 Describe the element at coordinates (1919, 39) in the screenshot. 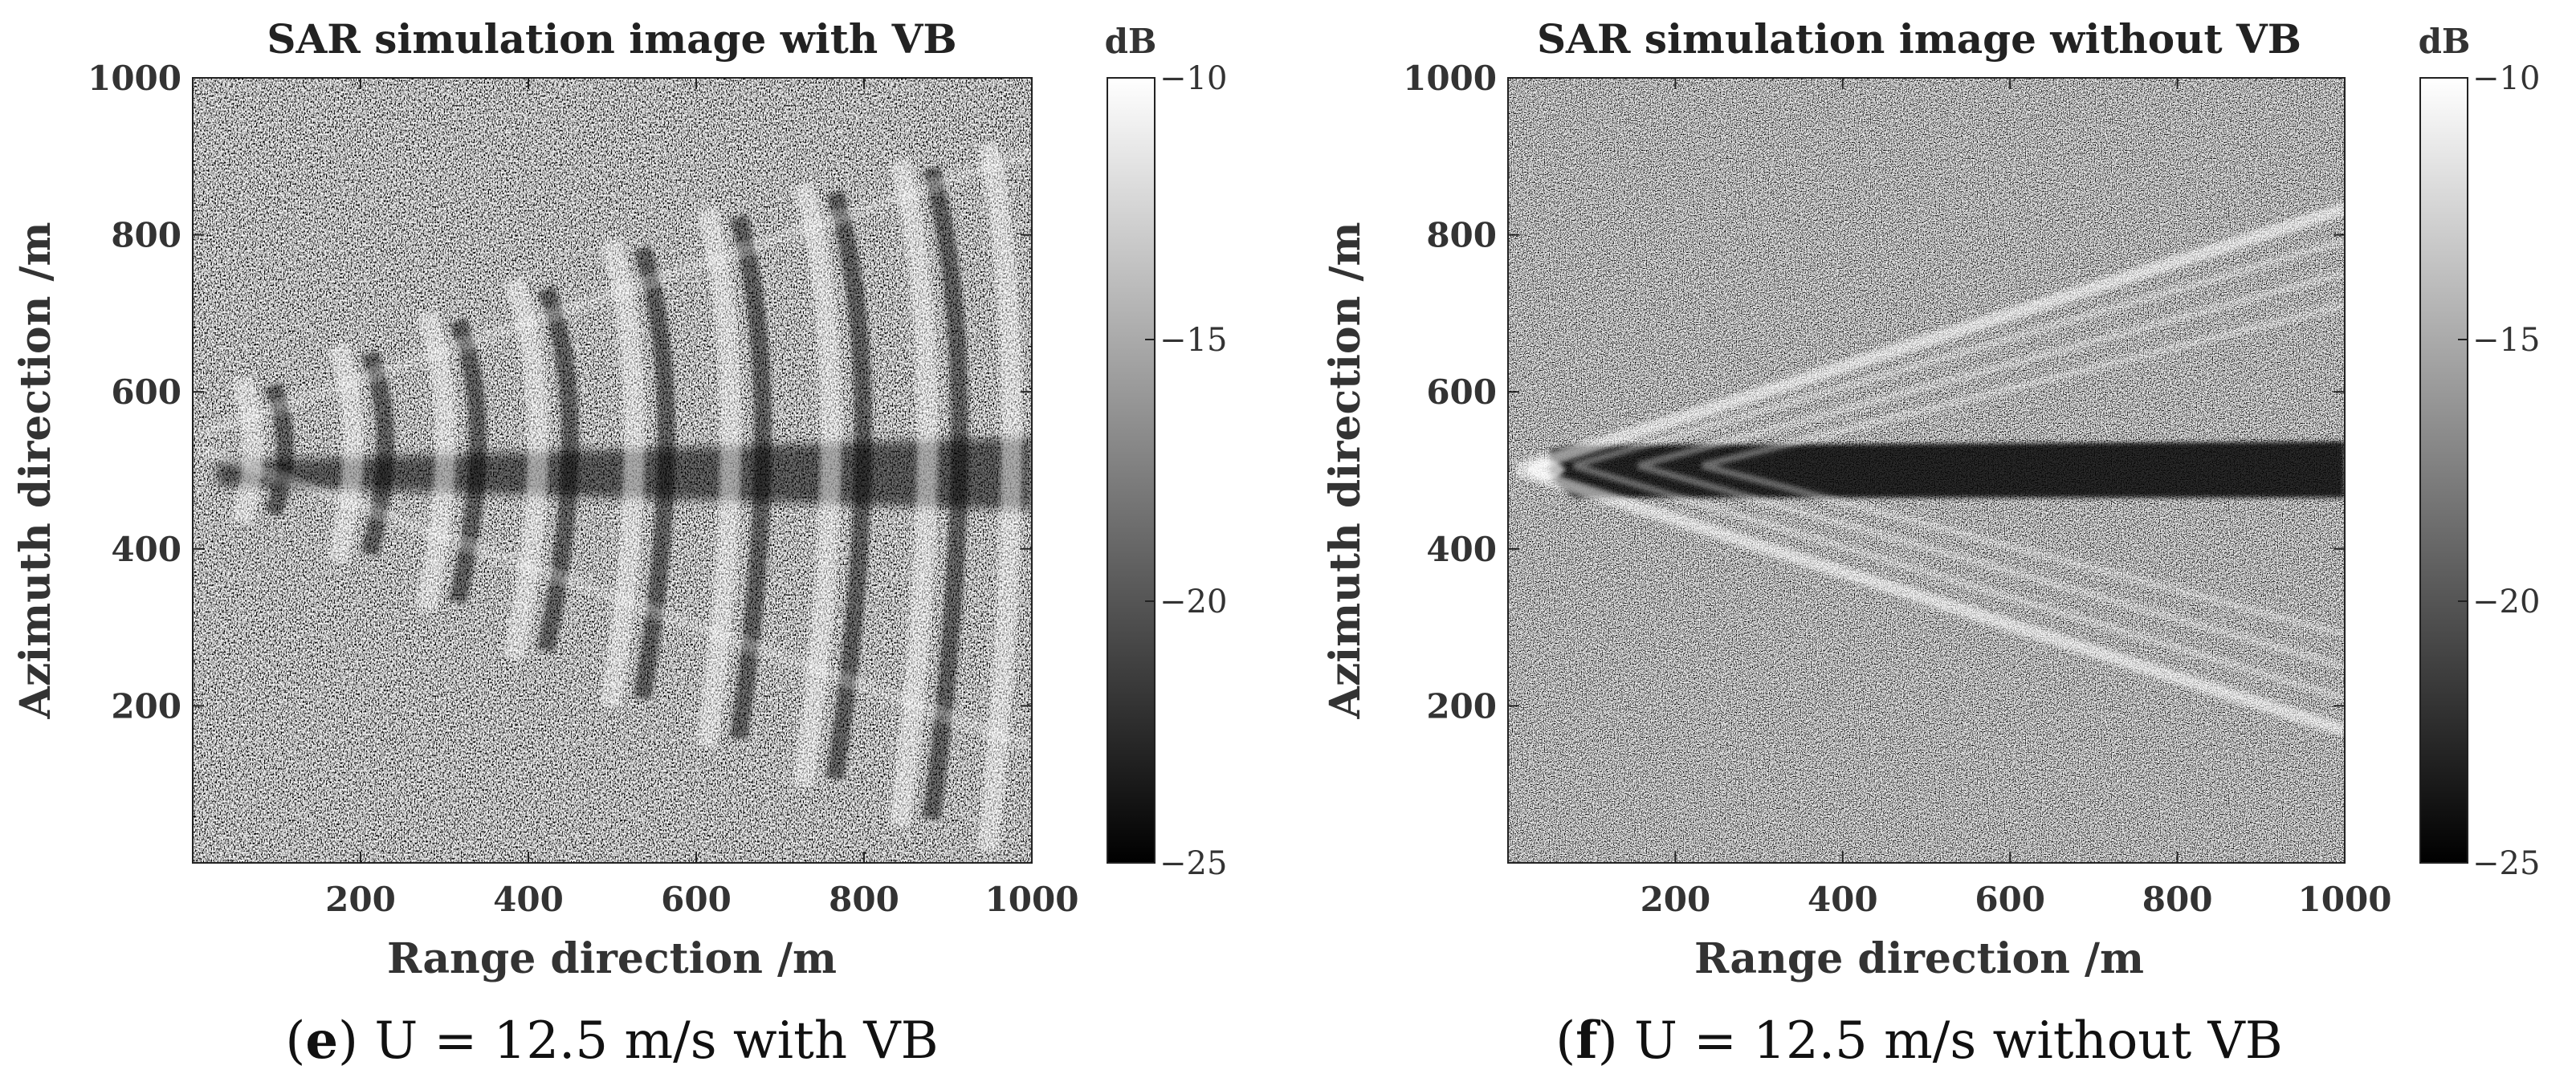

I see `chart-title: SAR simulation image without VB` at that location.